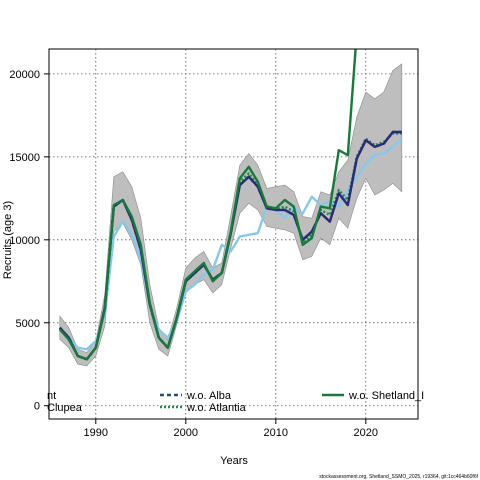 This screenshot has width=480, height=480. Describe the element at coordinates (216, 408) in the screenshot. I see `legend-label: w.o. Atlantia` at that location.